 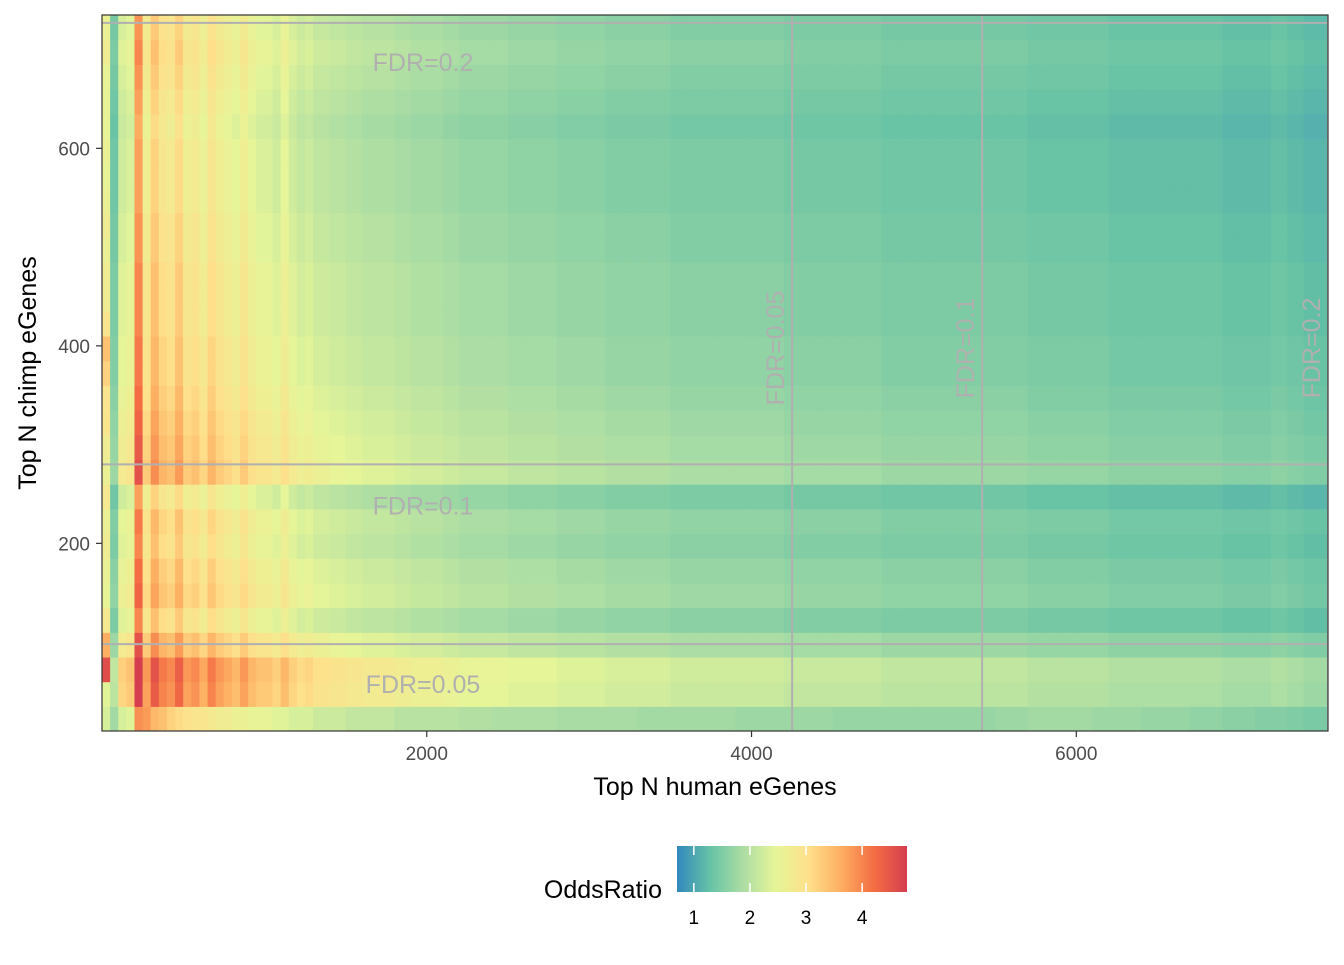 I want to click on x-tick-label: 6000, so click(x=1076, y=754).